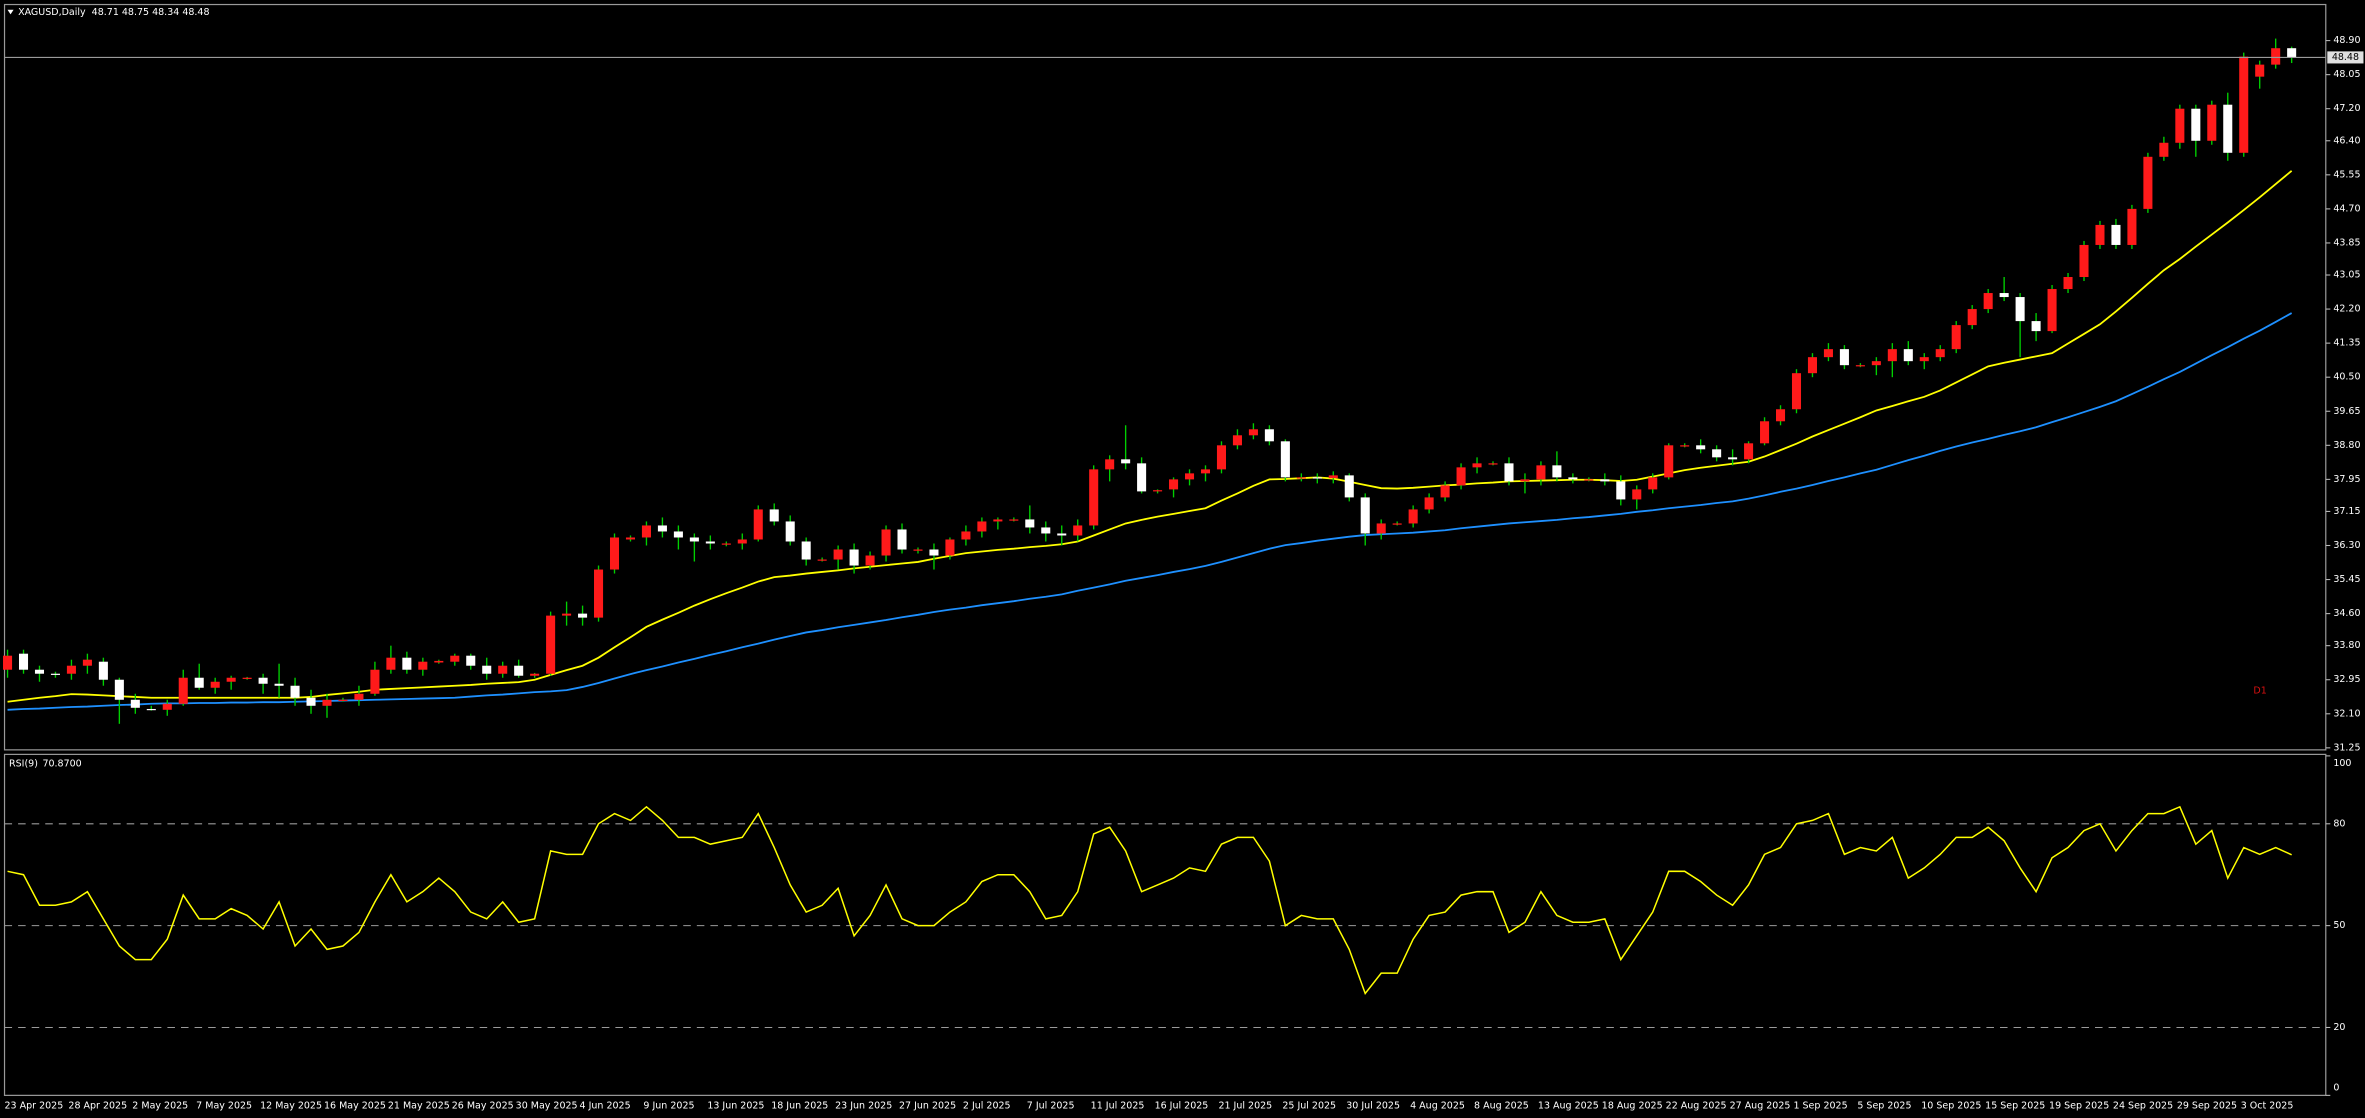 Image resolution: width=2365 pixels, height=1118 pixels. Describe the element at coordinates (2346, 174) in the screenshot. I see `y-tick-label: 45.55` at that location.